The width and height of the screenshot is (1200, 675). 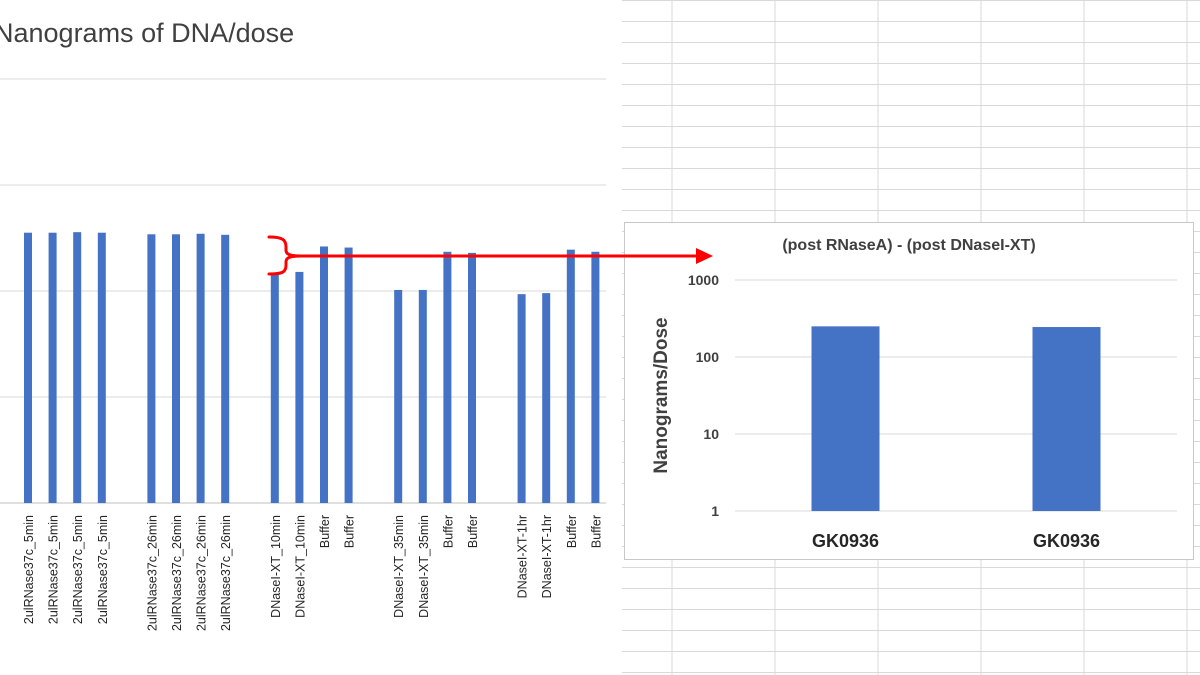 What do you see at coordinates (147, 33) in the screenshot?
I see `main-chart-title: Nanograms of DNA/dose` at bounding box center [147, 33].